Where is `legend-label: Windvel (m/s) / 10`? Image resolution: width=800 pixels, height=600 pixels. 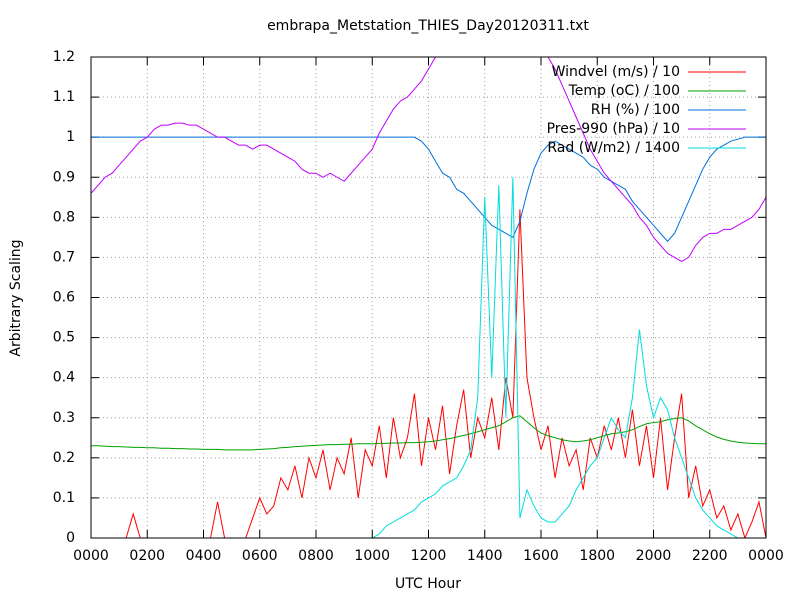 legend-label: Windvel (m/s) / 10 is located at coordinates (616, 72).